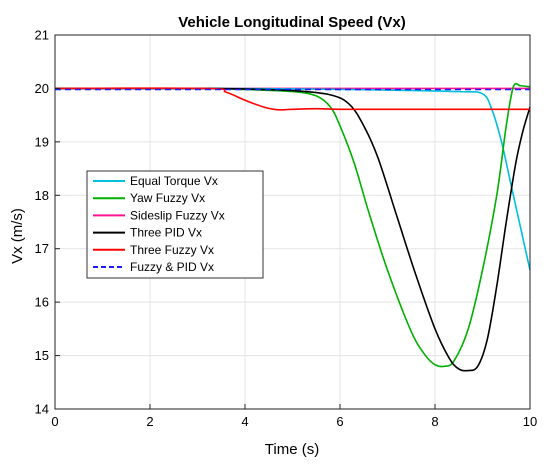 This screenshot has width=550, height=464. I want to click on y-tick-label: 20, so click(42, 88).